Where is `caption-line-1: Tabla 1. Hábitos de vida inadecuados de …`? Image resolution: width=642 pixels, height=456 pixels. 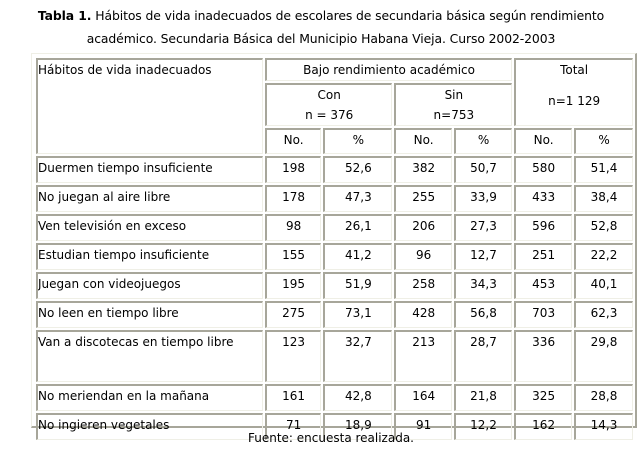 caption-line-1: Tabla 1. Hábitos de vida inadecuados de … is located at coordinates (321, 15).